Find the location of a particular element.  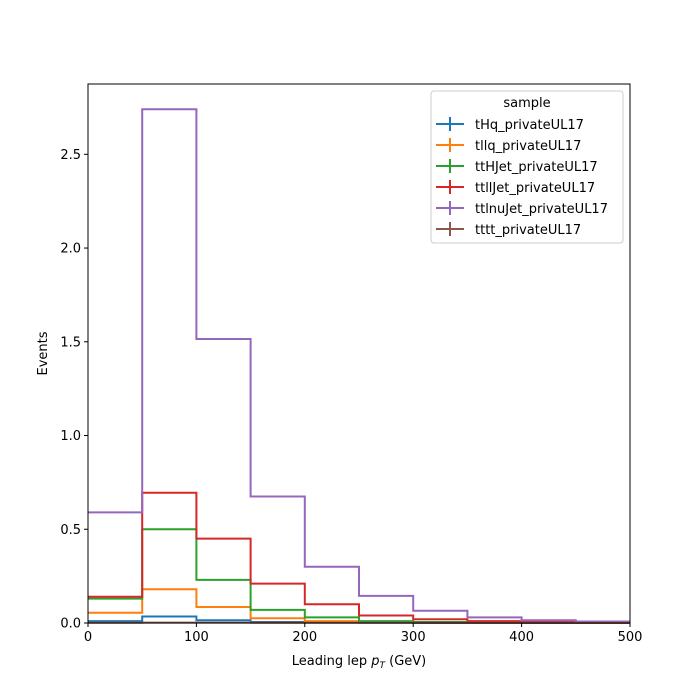

y-tick-label: 0.5 is located at coordinates (70, 530).